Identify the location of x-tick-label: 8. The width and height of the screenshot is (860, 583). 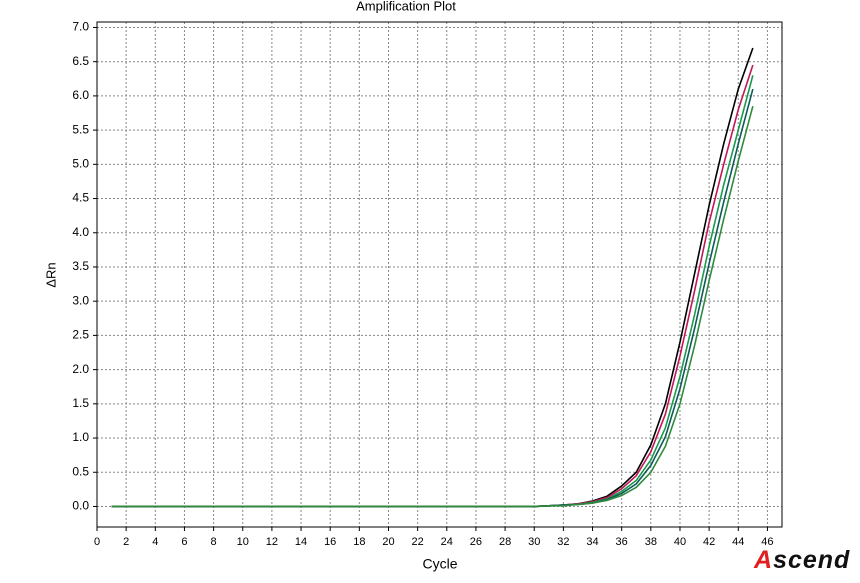
(214, 542).